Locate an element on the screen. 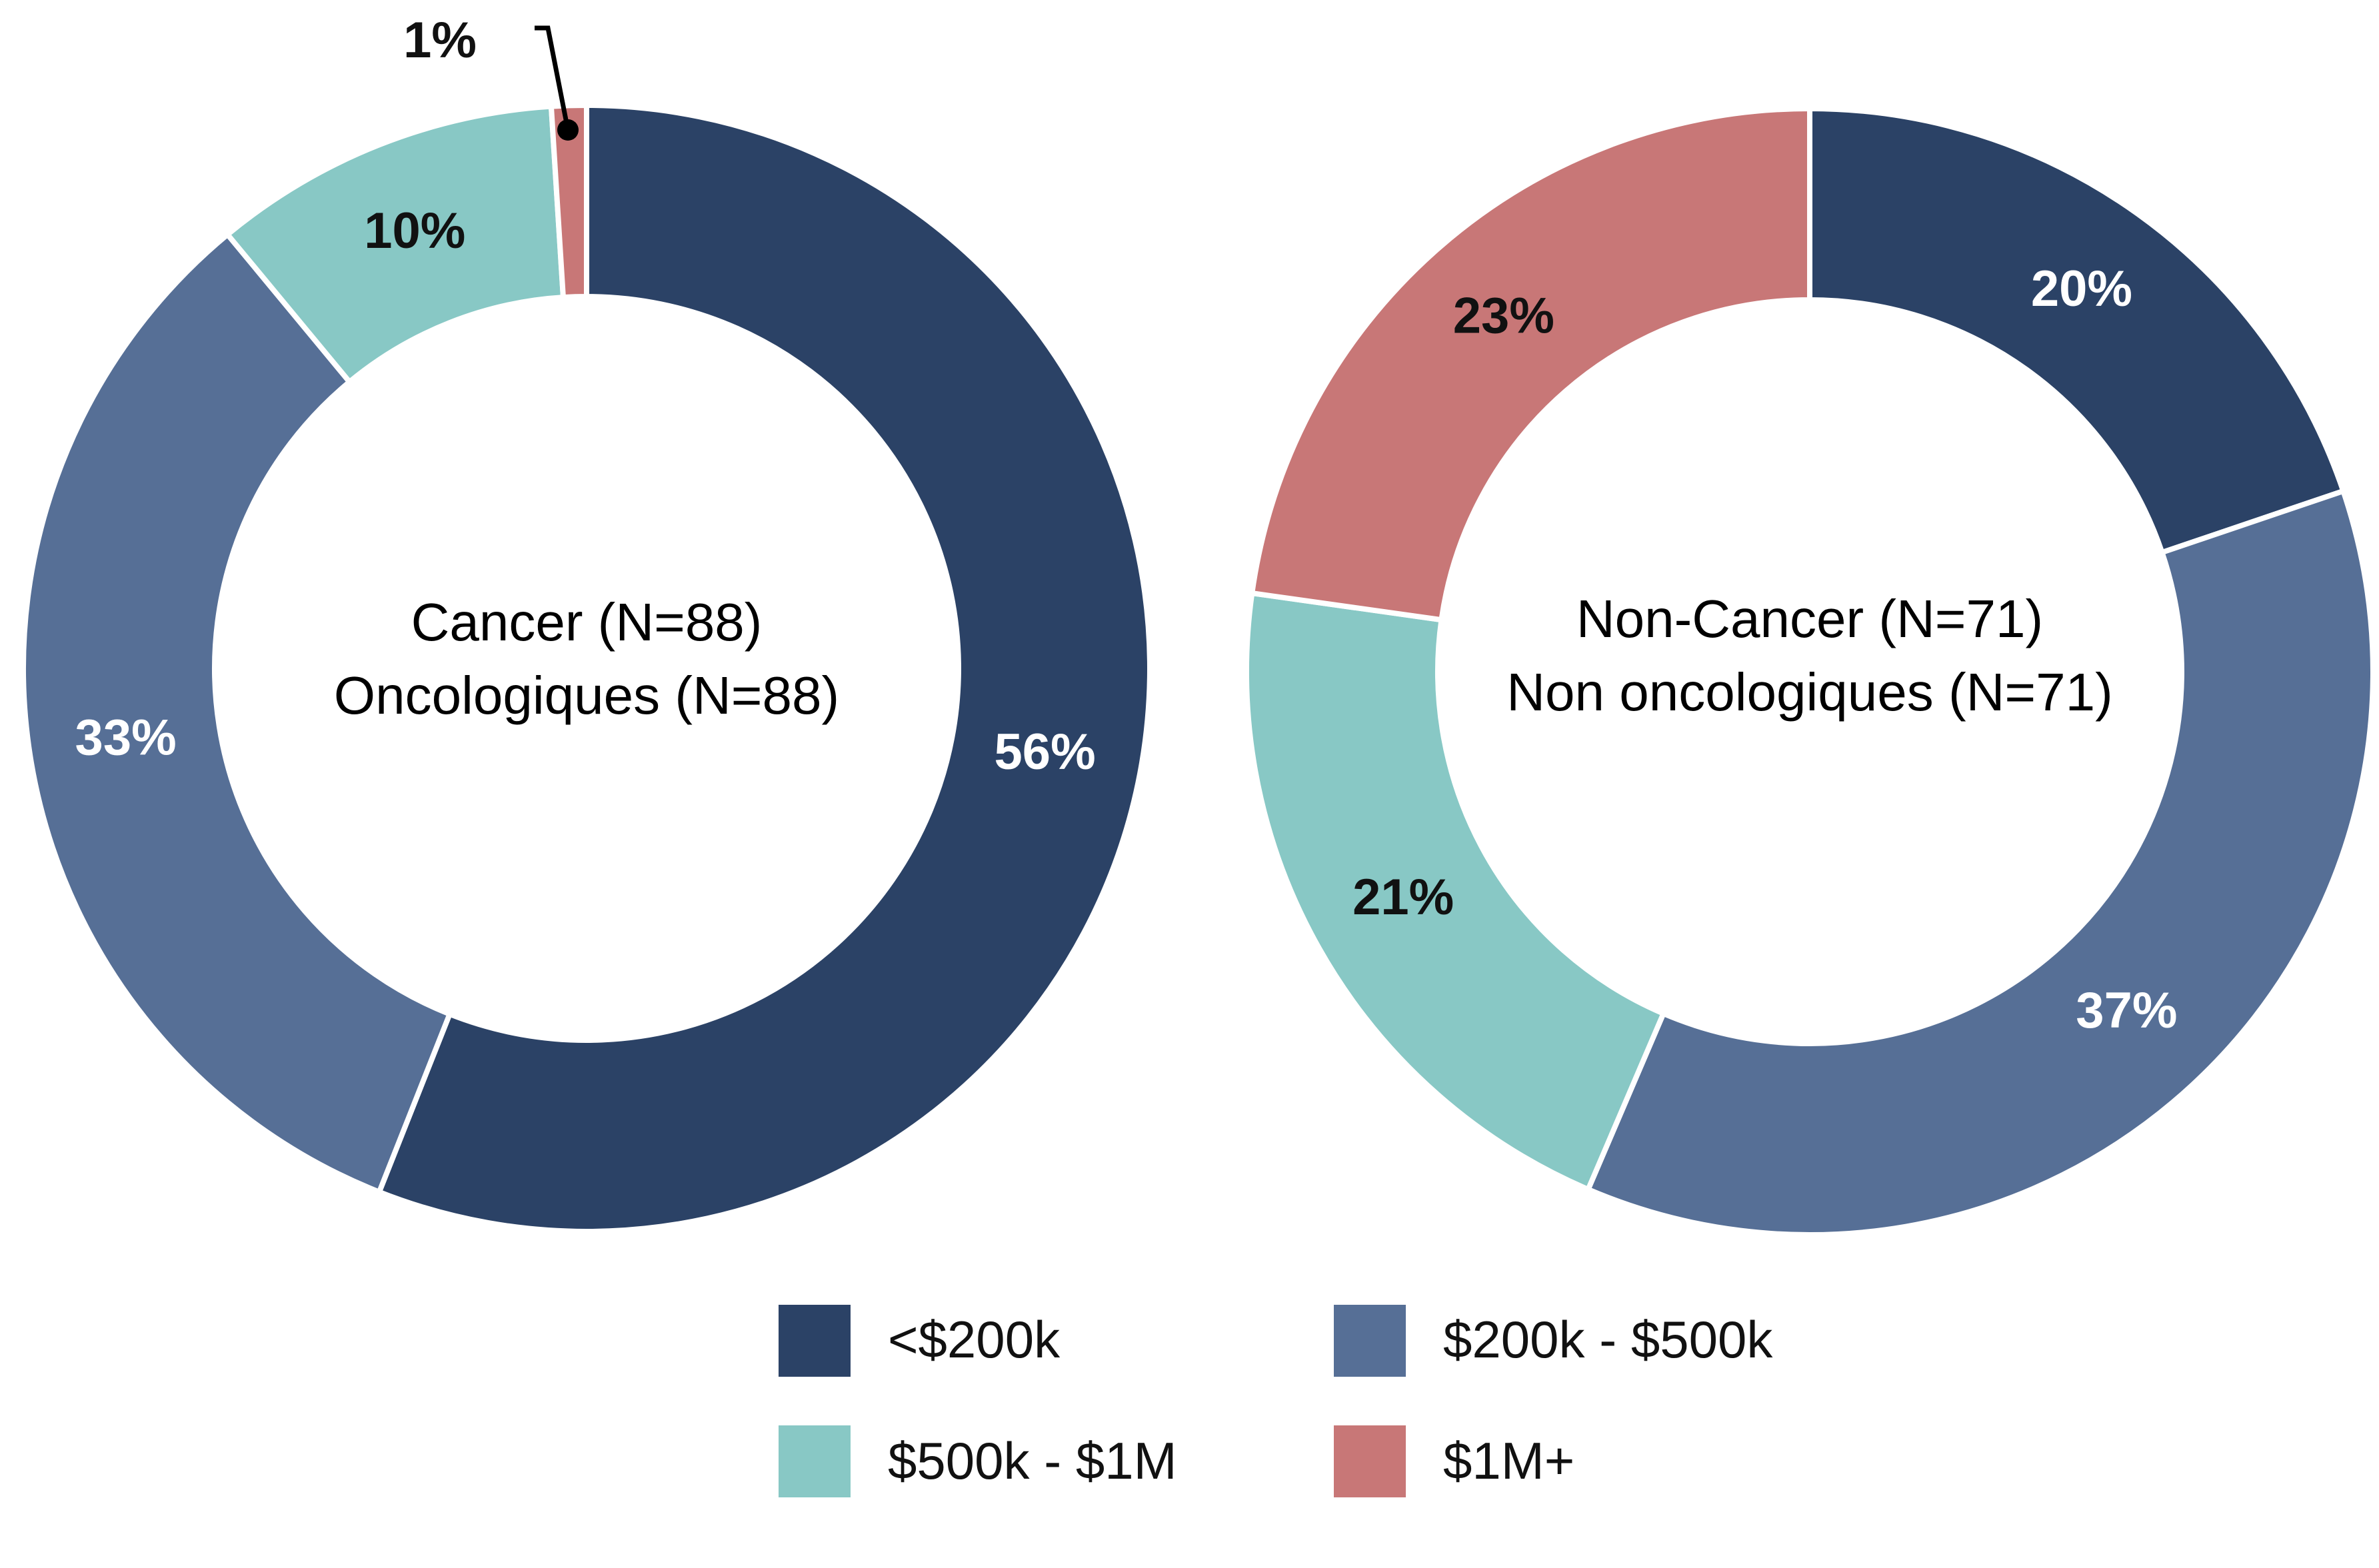  donut-center-label: Non oncologiques (N=71) is located at coordinates (1809, 692).